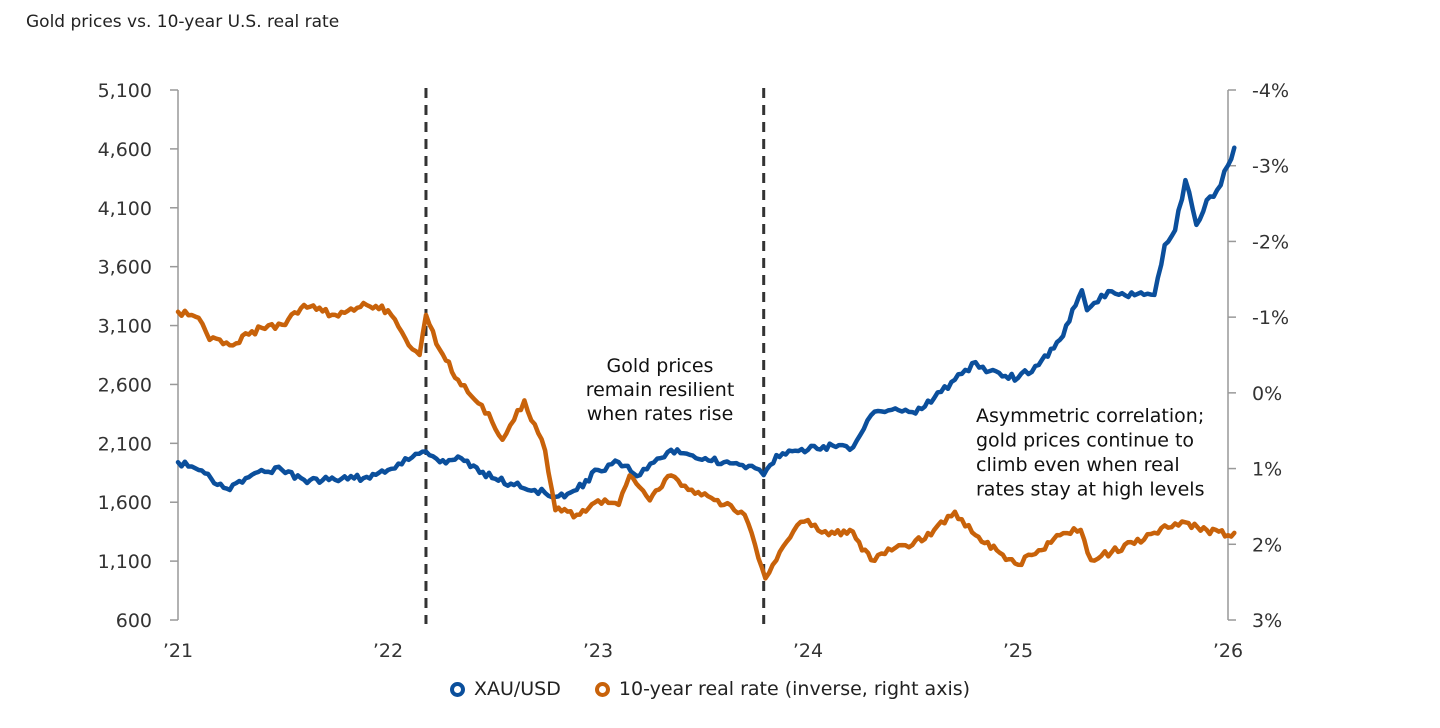  I want to click on x-tick-label: ’24, so click(808, 651).